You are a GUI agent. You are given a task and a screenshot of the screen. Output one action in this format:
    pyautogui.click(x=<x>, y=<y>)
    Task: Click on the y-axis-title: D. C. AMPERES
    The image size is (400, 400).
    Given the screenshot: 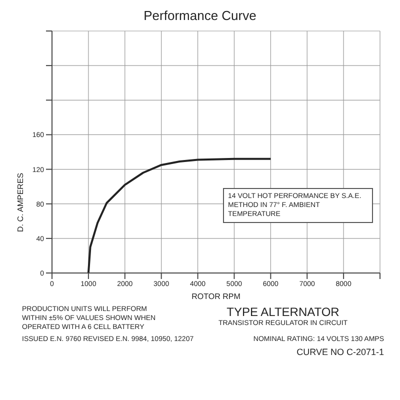 What is the action you would take?
    pyautogui.click(x=20, y=202)
    